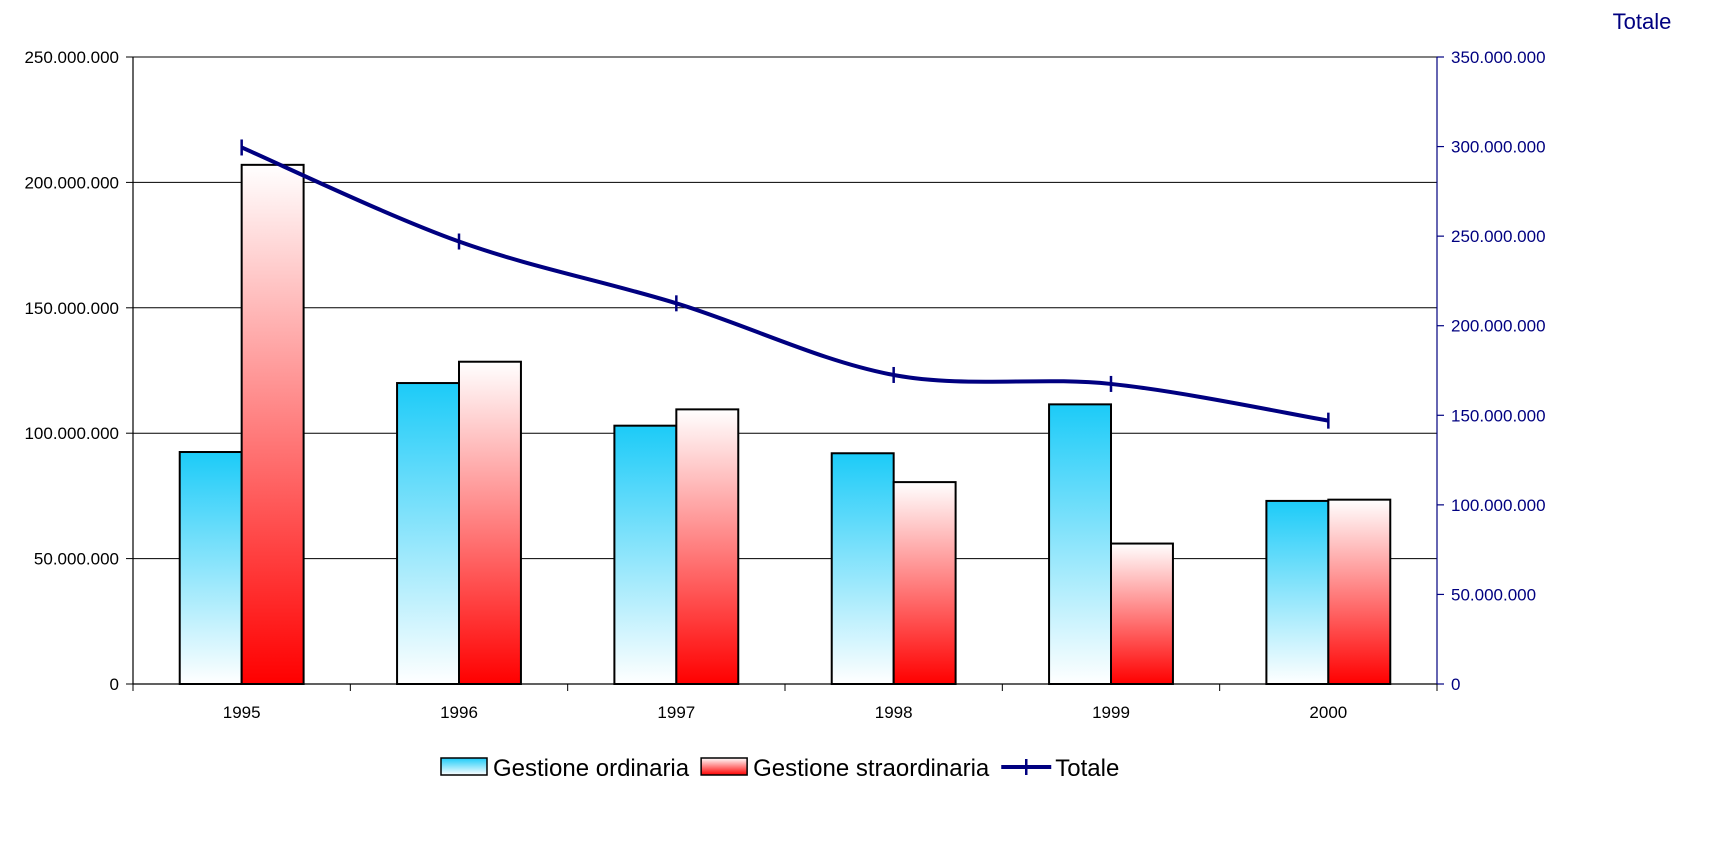 The width and height of the screenshot is (1733, 861). I want to click on left-tick-label: 100.000.000, so click(71, 433).